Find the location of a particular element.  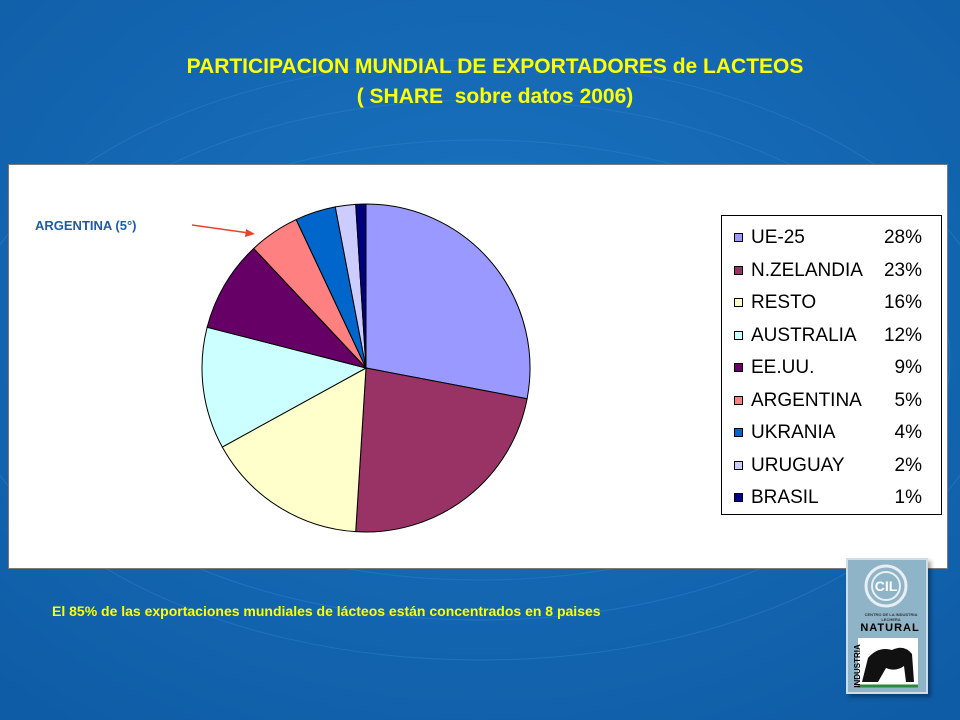

pie-slice-n-zelandia is located at coordinates (441, 450).